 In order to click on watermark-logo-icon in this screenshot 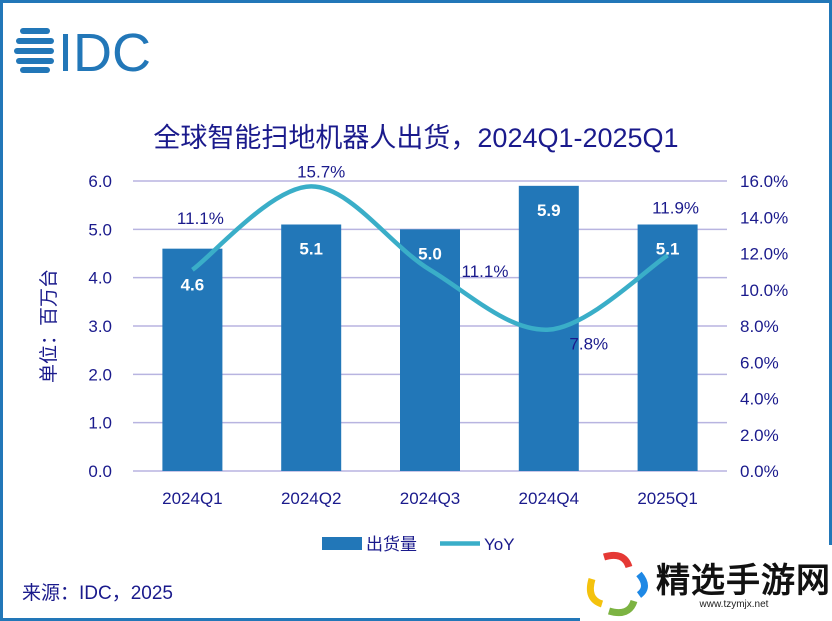, I will do `click(617, 584)`.